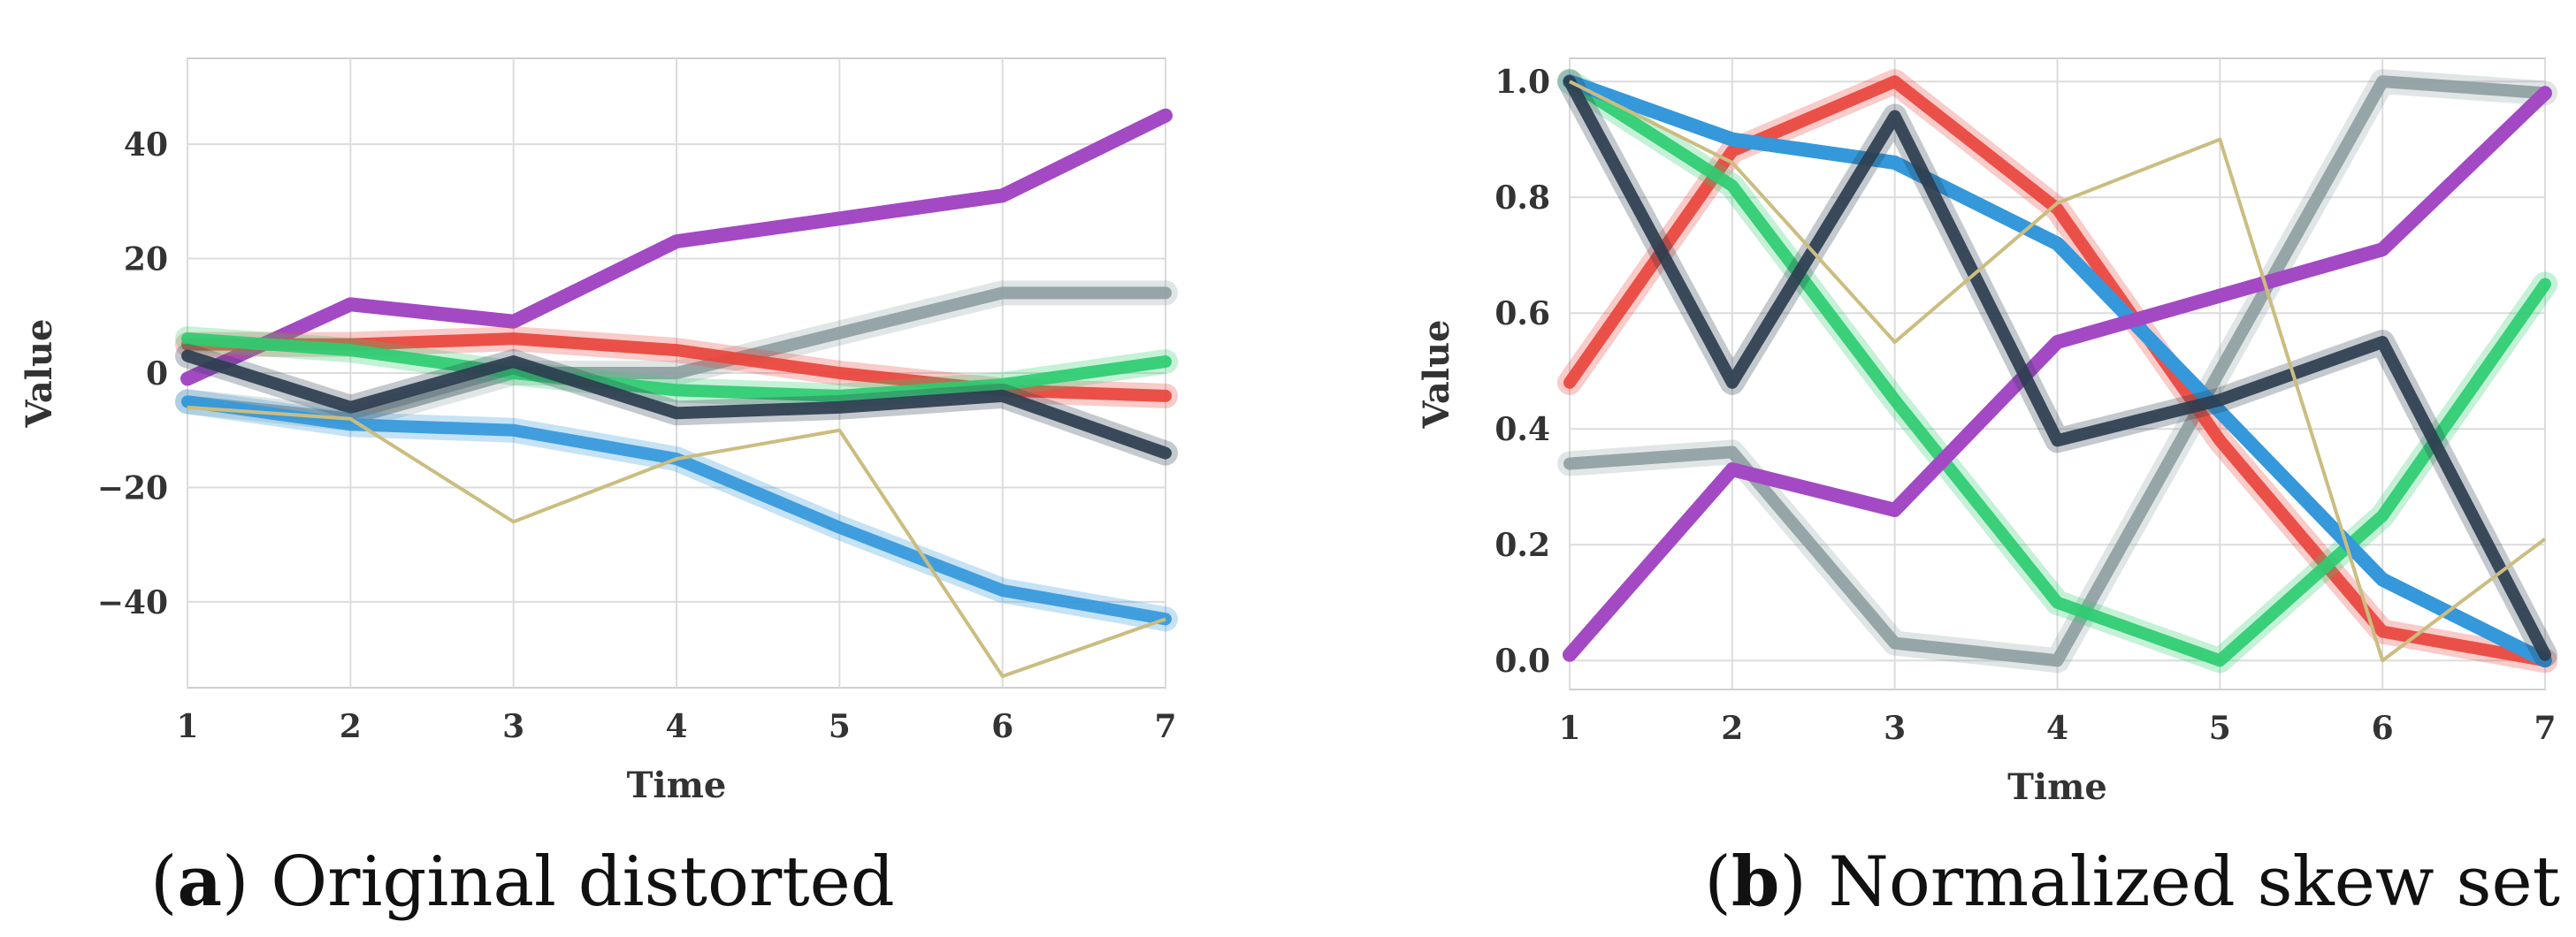 Image resolution: width=2576 pixels, height=937 pixels. Describe the element at coordinates (1522, 198) in the screenshot. I see `y-tick-label: 0.8` at that location.